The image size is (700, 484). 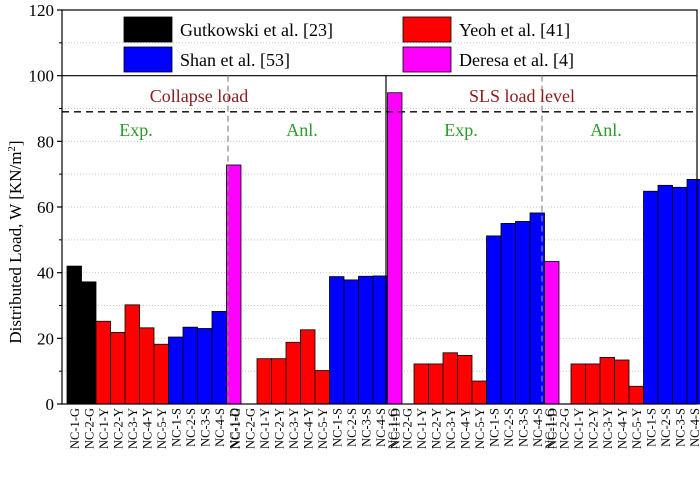 I want to click on x-tick-label: NC-1-D, so click(x=395, y=428).